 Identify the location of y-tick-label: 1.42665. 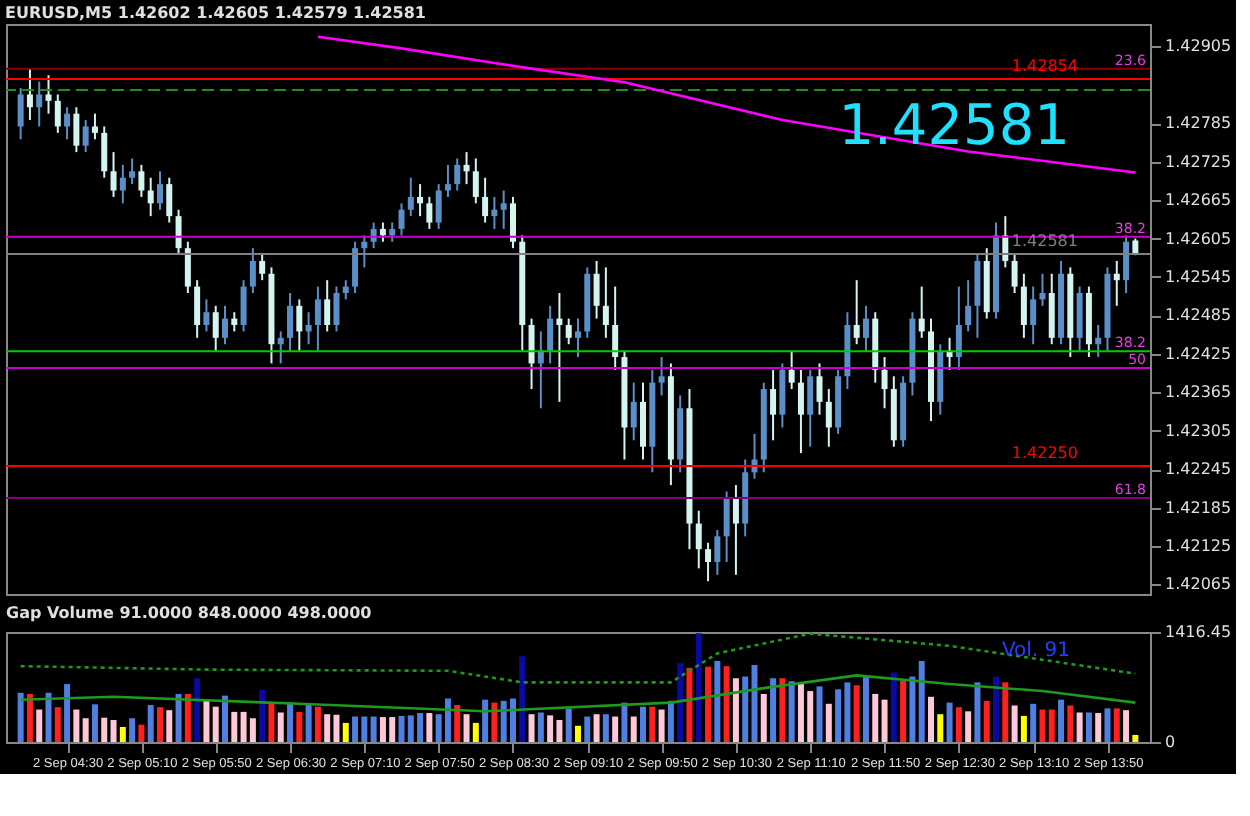
(1198, 200).